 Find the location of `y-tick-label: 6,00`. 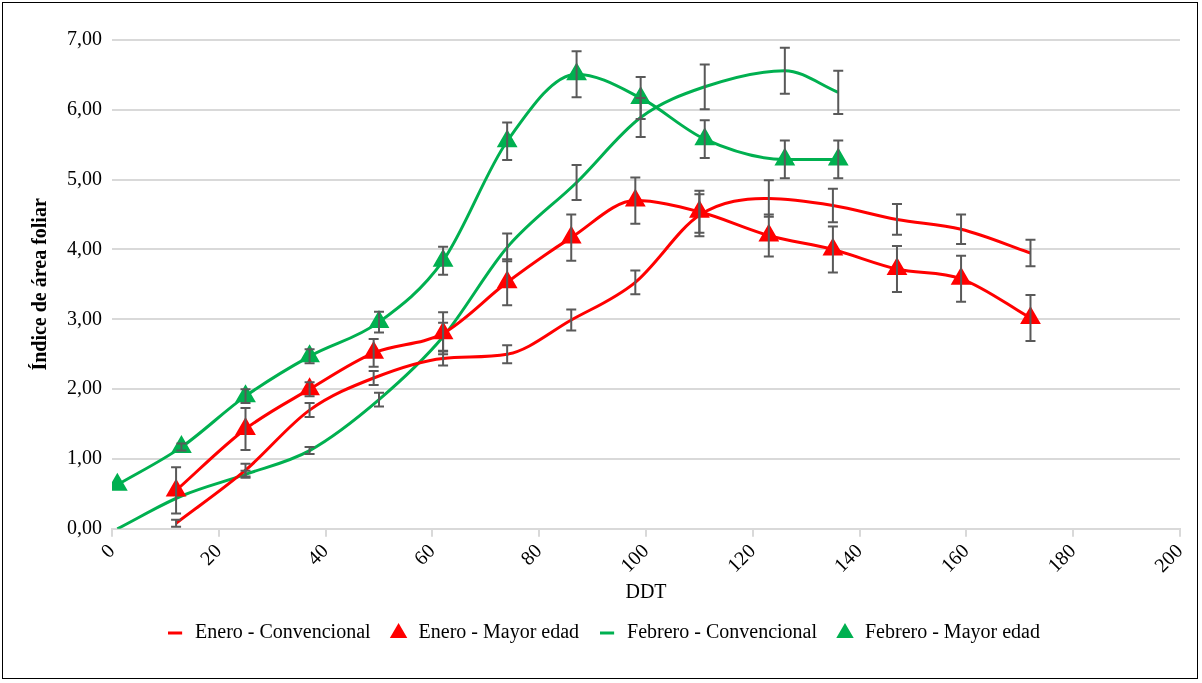

y-tick-label: 6,00 is located at coordinates (84, 108).